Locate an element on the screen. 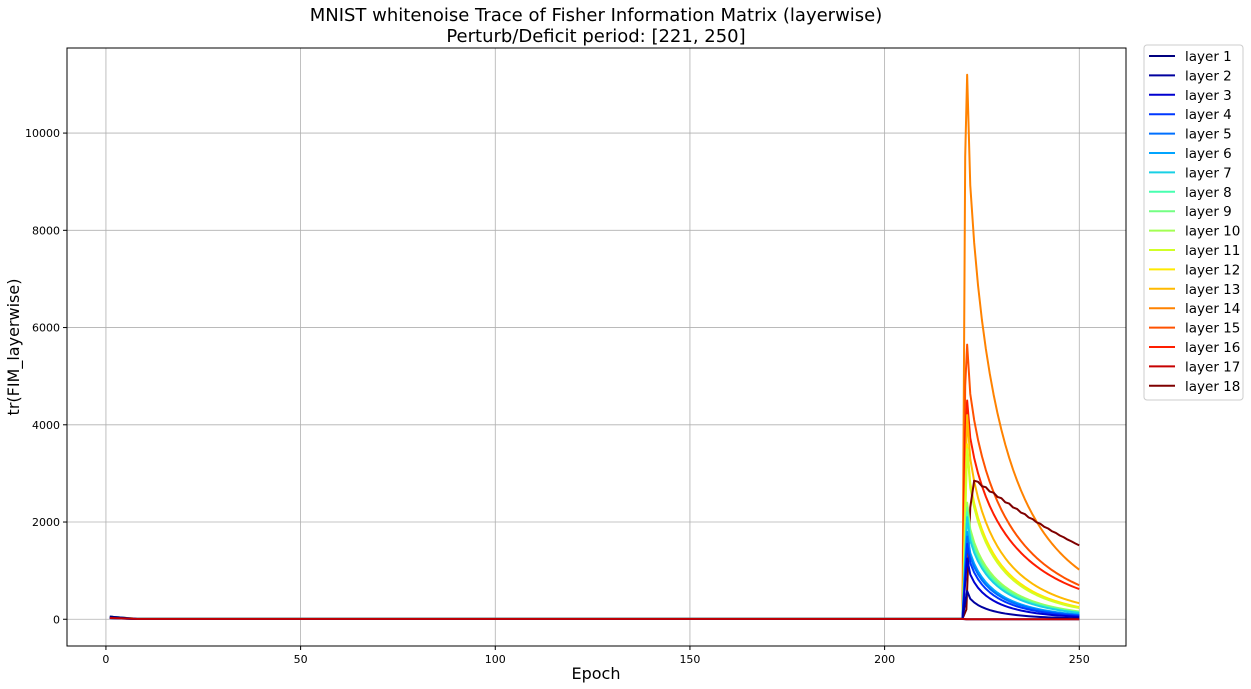 Image resolution: width=1251 pixels, height=689 pixels. x-axis-label: Epoch is located at coordinates (596, 673).